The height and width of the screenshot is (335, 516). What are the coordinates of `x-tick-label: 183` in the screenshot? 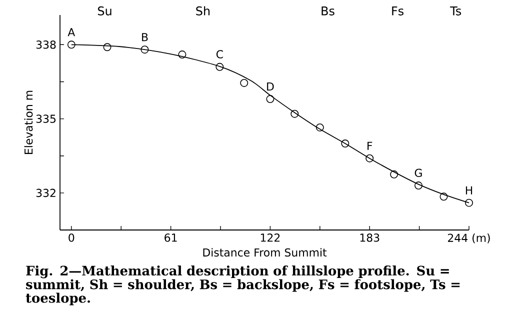 It's located at (370, 238).